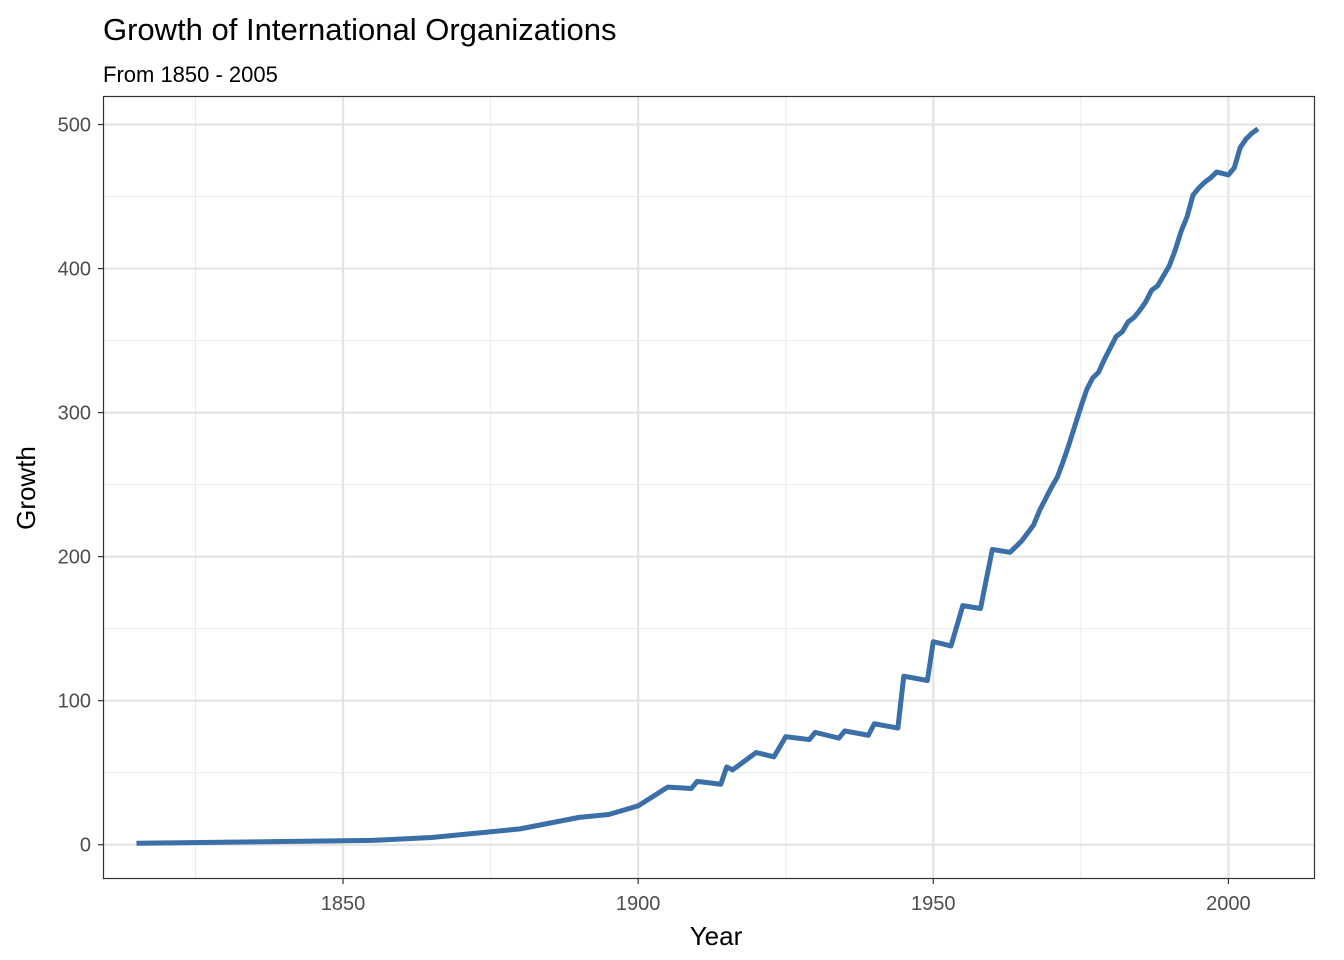  What do you see at coordinates (74, 702) in the screenshot?
I see `y-tick-label: 100` at bounding box center [74, 702].